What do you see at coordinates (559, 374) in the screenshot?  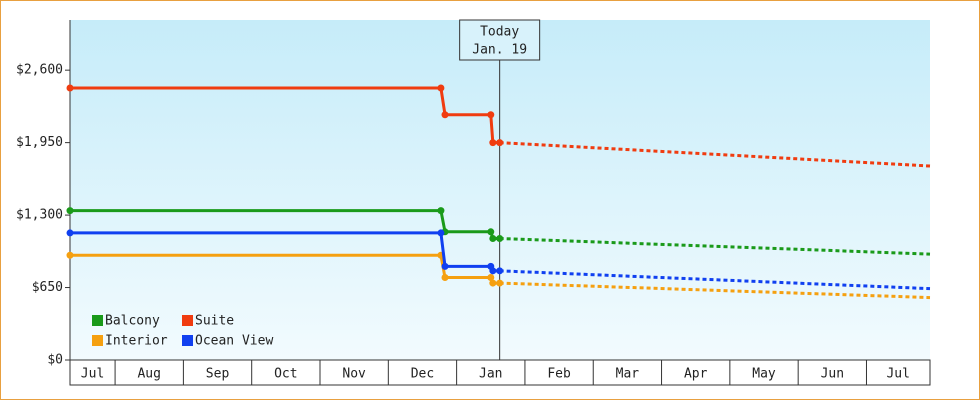 I see `x-tick-label: Feb` at bounding box center [559, 374].